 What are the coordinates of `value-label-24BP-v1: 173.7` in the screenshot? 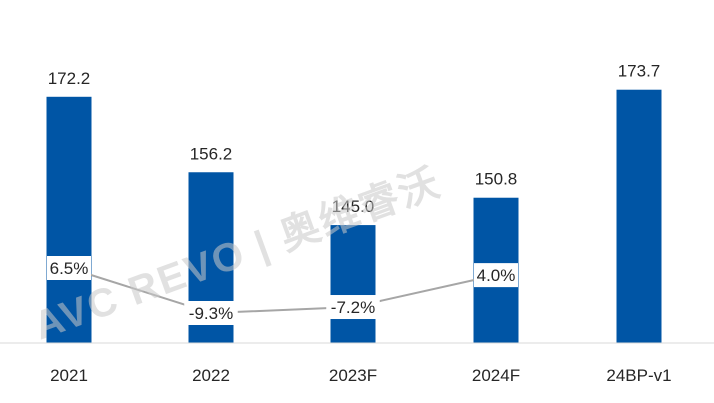 It's located at (639, 71).